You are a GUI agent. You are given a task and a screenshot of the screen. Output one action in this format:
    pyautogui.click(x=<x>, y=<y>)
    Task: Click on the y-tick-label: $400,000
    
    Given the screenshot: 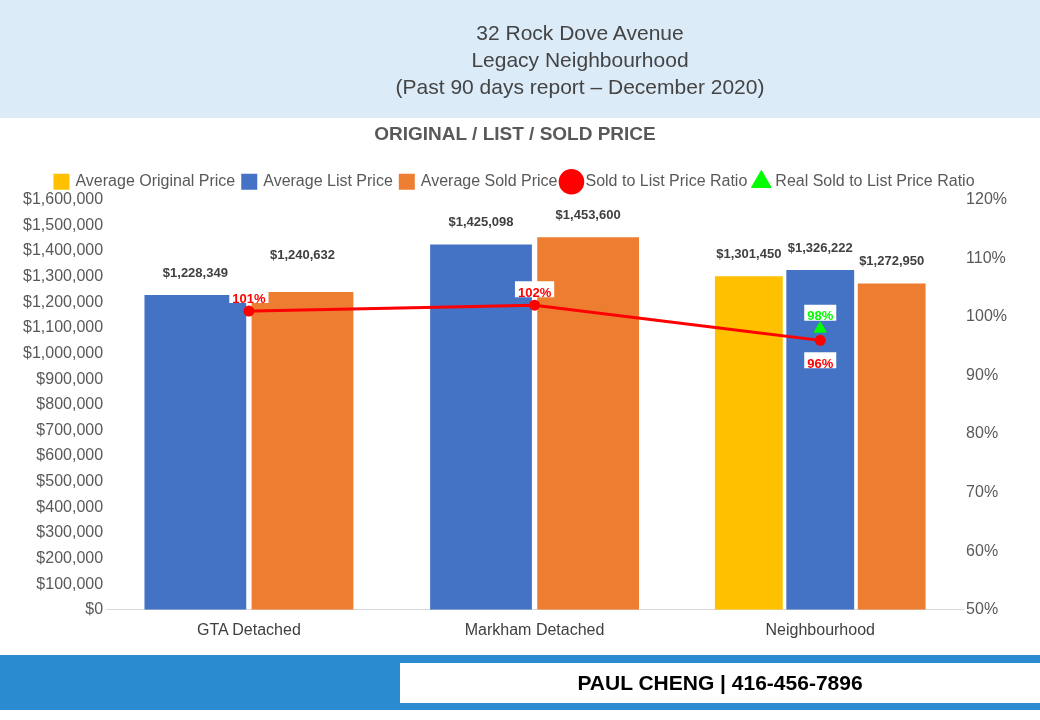 What is the action you would take?
    pyautogui.click(x=70, y=506)
    